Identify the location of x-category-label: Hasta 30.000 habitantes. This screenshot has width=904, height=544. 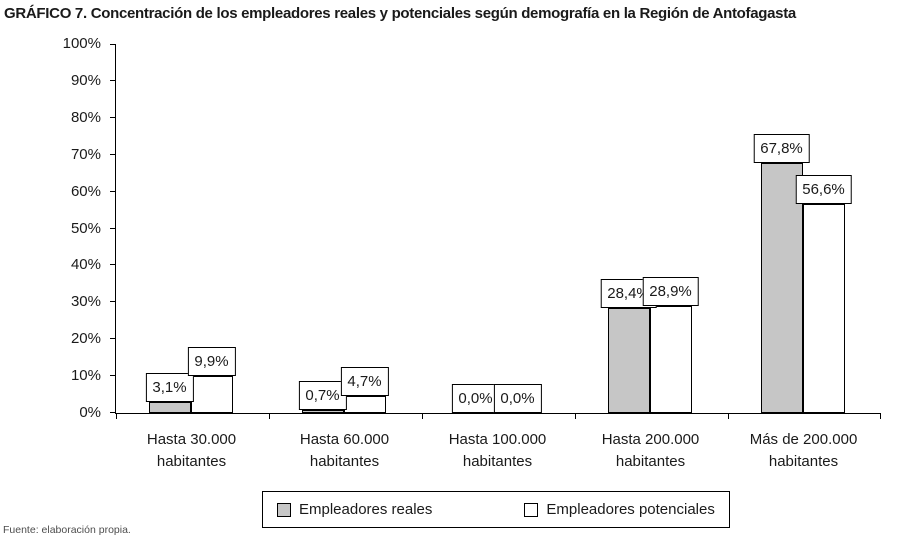
(191, 450).